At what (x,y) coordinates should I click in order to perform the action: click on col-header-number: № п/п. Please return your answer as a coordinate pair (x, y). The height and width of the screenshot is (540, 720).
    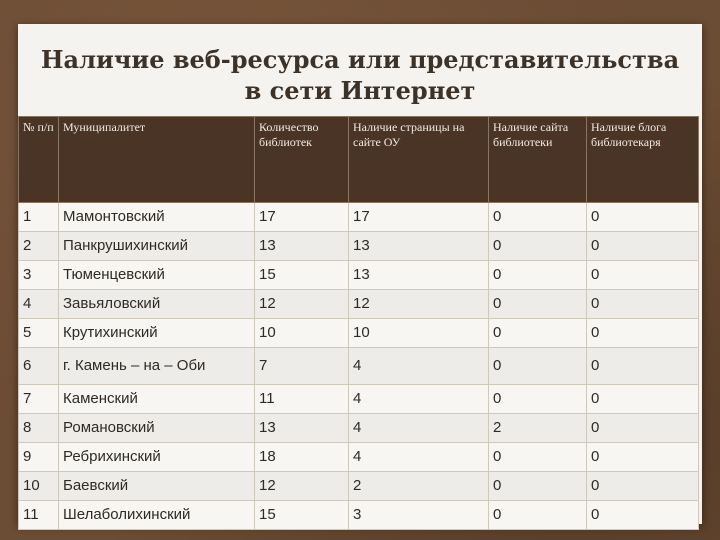
    Looking at the image, I should click on (38, 159).